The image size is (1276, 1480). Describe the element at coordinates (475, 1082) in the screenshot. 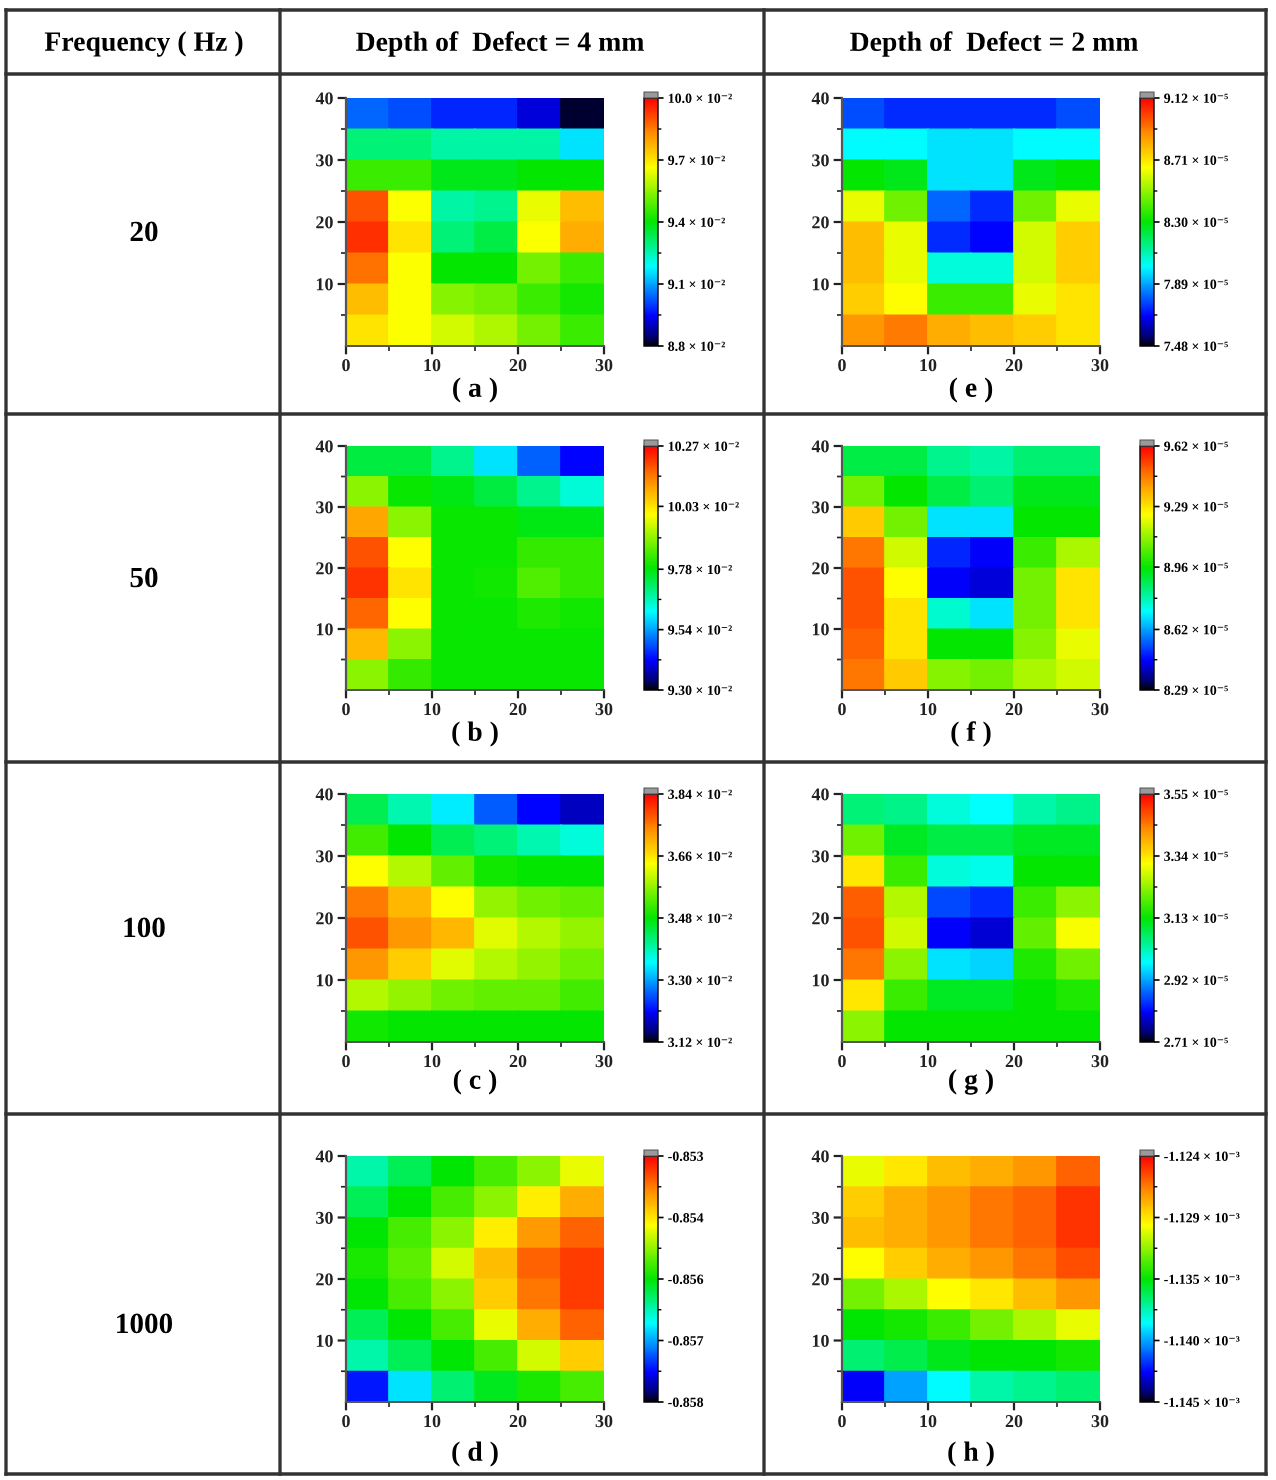

I see `x-axis-title: ( c )` at that location.